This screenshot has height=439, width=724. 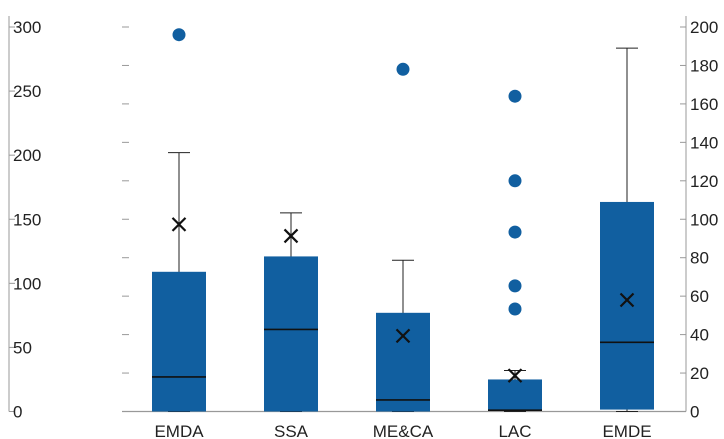 What do you see at coordinates (699, 373) in the screenshot?
I see `right-tick-label: 20` at bounding box center [699, 373].